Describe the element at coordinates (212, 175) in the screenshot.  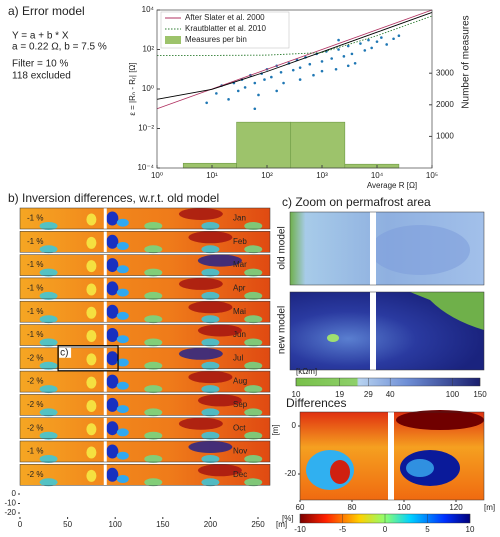
I see `x-tick-label: 10¹` at that location.